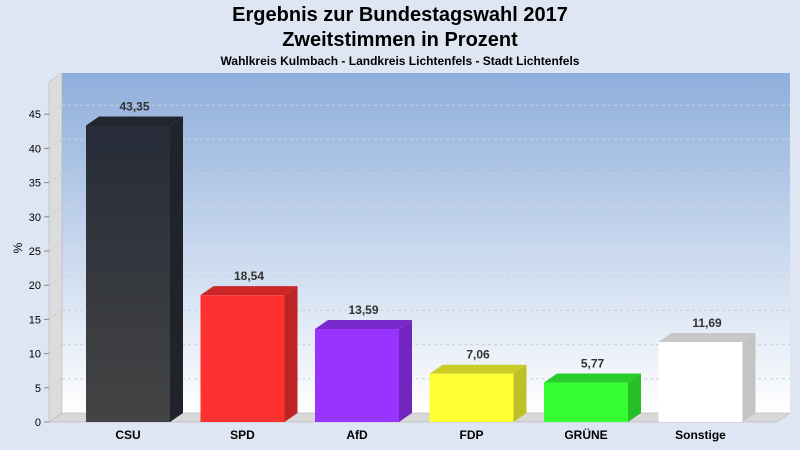 The image size is (800, 450). Describe the element at coordinates (242, 358) in the screenshot. I see `bar-spd` at that location.